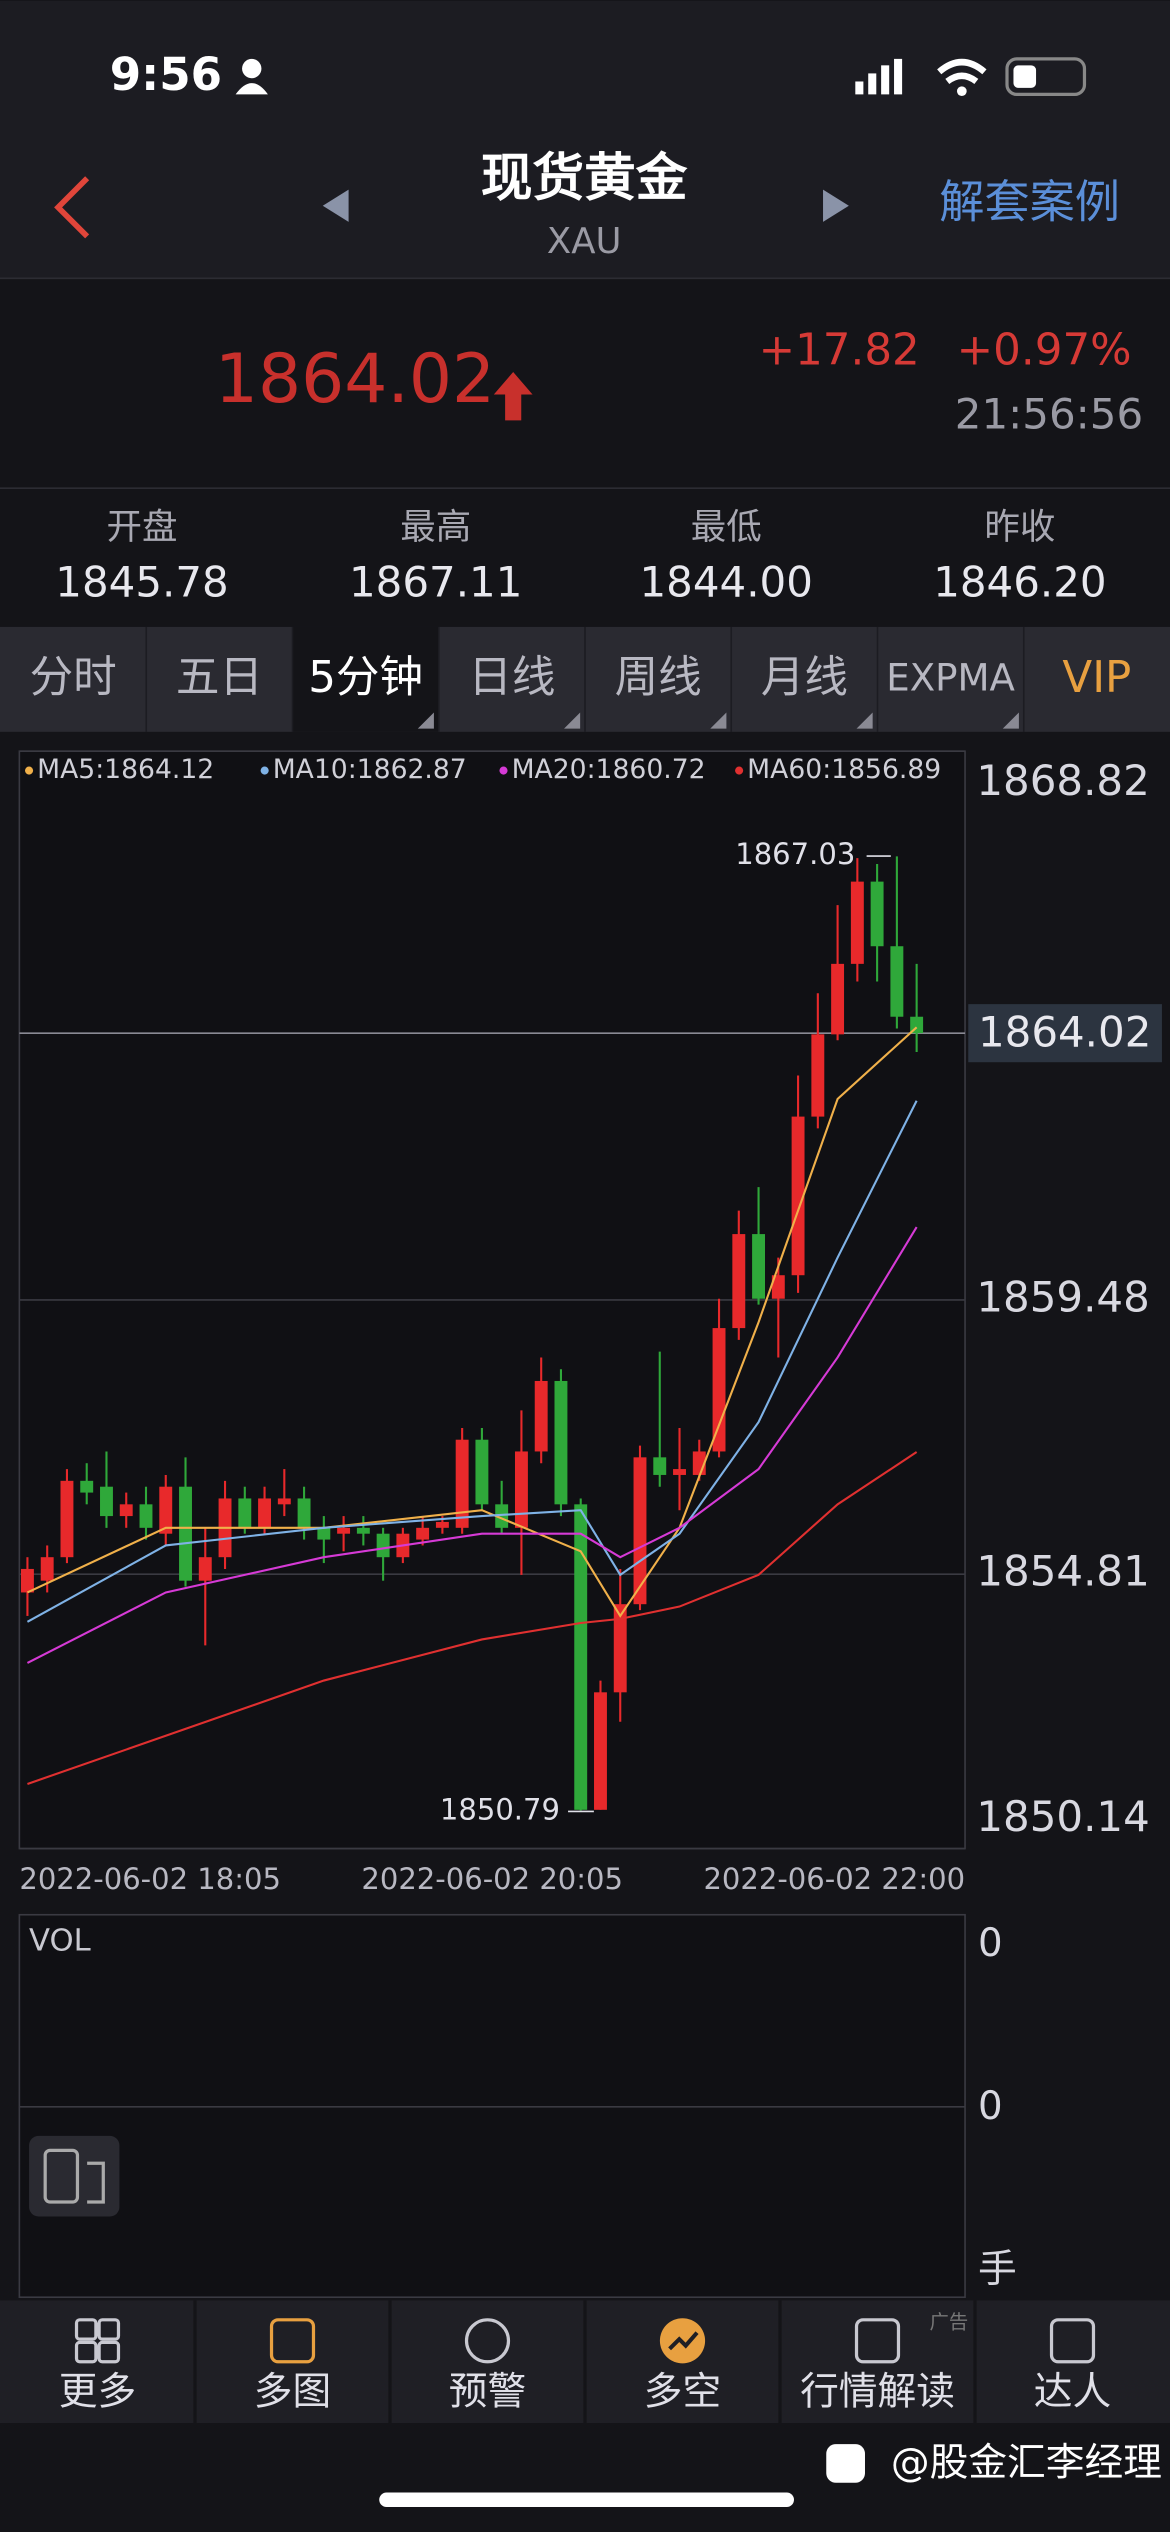 This screenshot has width=1170, height=2532. What do you see at coordinates (682, 2392) in the screenshot?
I see `nav-label: 多空` at bounding box center [682, 2392].